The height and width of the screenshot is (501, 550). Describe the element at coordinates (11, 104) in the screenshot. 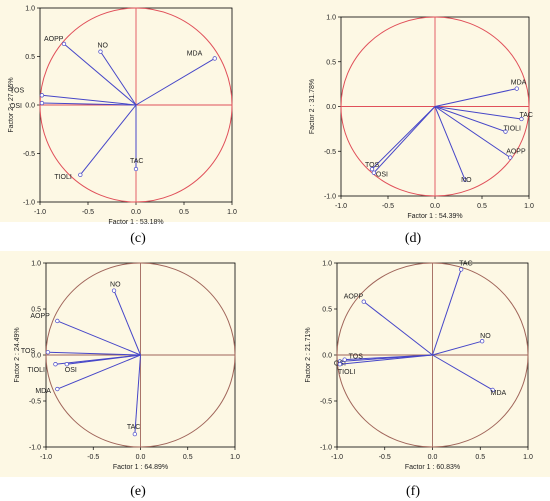

I see `y-axis-label: Factor 2 : 27.05%` at that location.